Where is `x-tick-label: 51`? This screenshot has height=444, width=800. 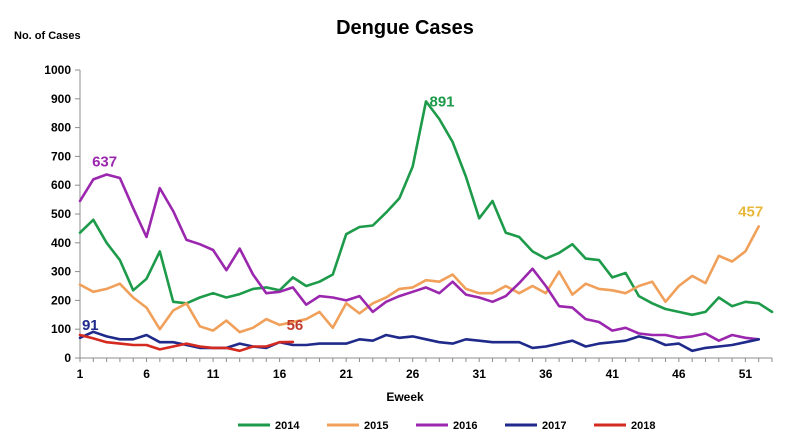
x-tick-label: 51 is located at coordinates (746, 374).